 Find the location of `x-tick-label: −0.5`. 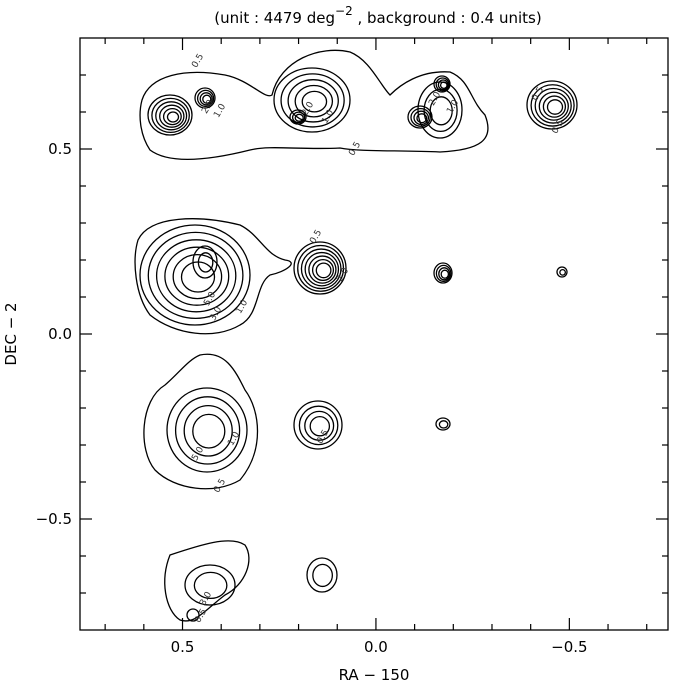

x-tick-label: −0.5 is located at coordinates (569, 647).